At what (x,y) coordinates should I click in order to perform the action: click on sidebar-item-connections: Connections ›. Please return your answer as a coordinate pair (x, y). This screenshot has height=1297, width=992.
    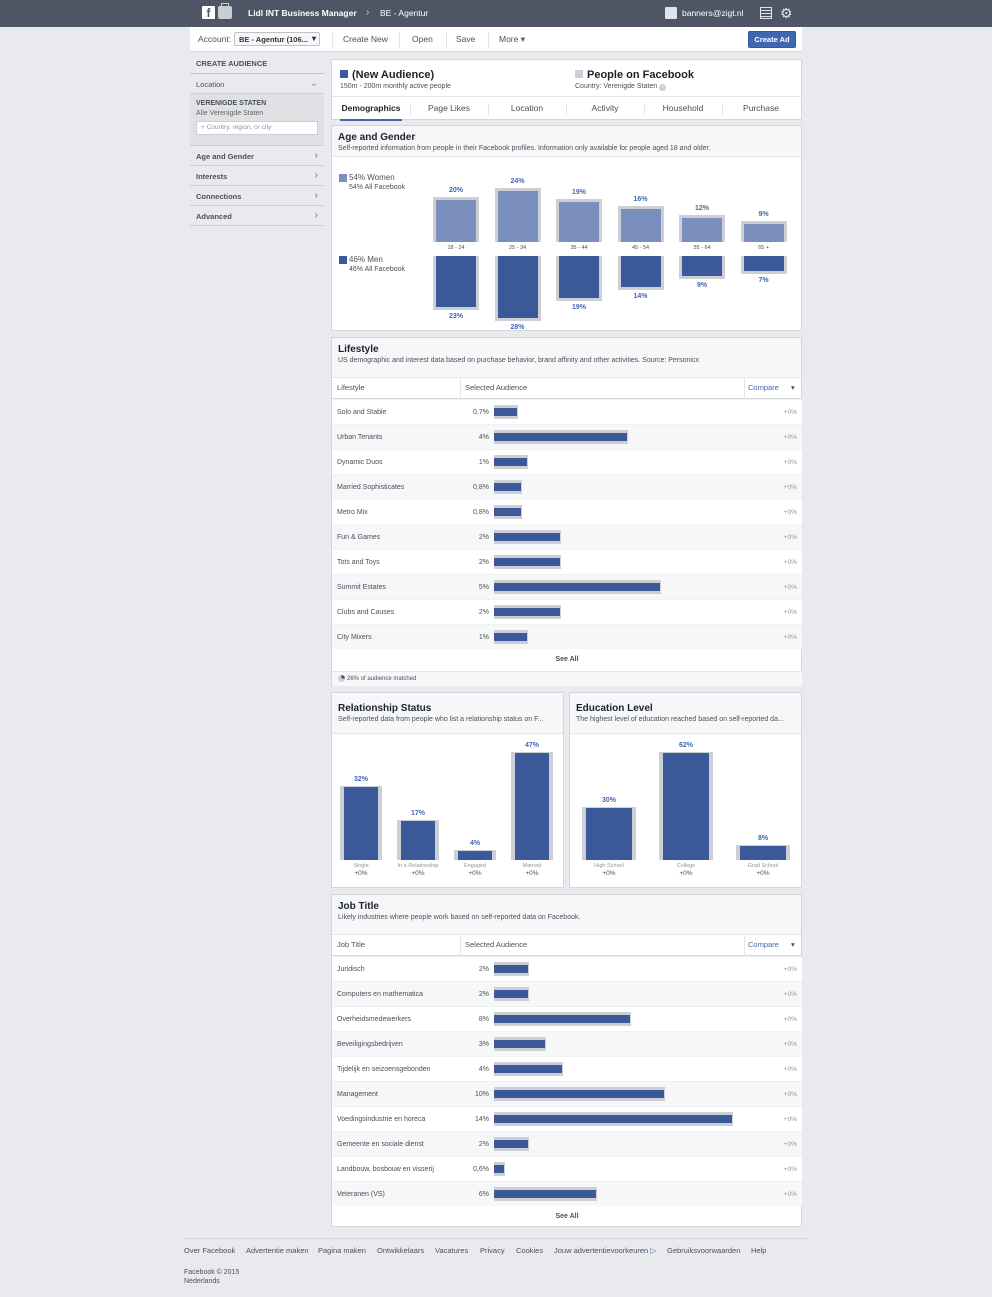
    Looking at the image, I should click on (257, 196).